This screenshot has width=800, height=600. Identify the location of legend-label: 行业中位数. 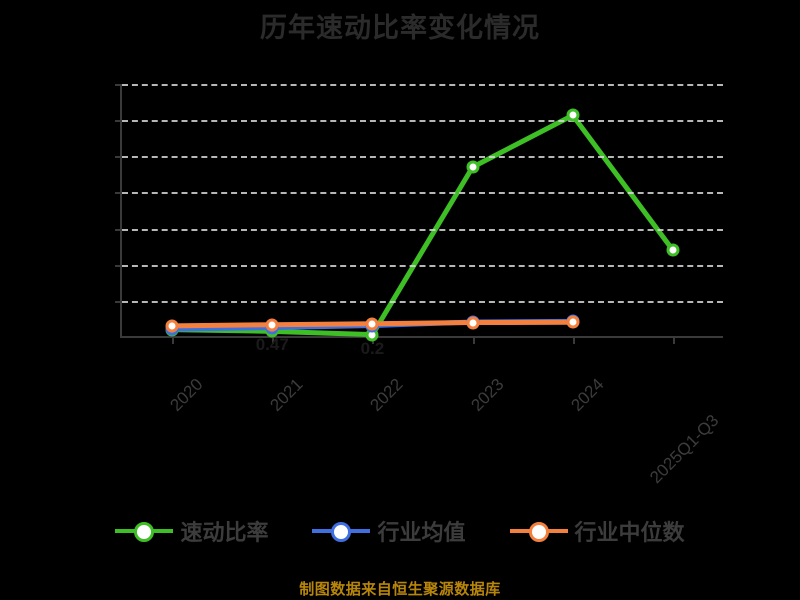
(629, 532).